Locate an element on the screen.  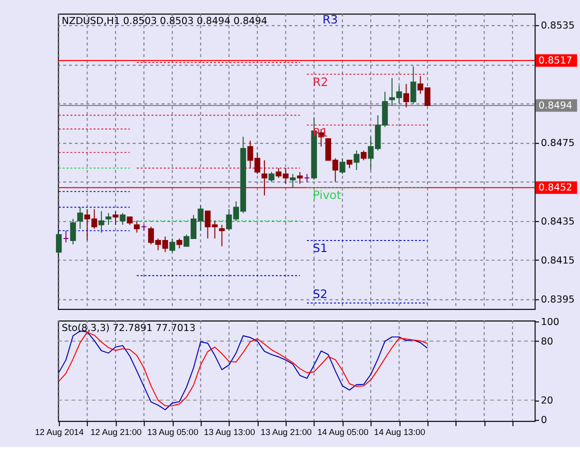
y-tick-label: 80 is located at coordinates (547, 342).